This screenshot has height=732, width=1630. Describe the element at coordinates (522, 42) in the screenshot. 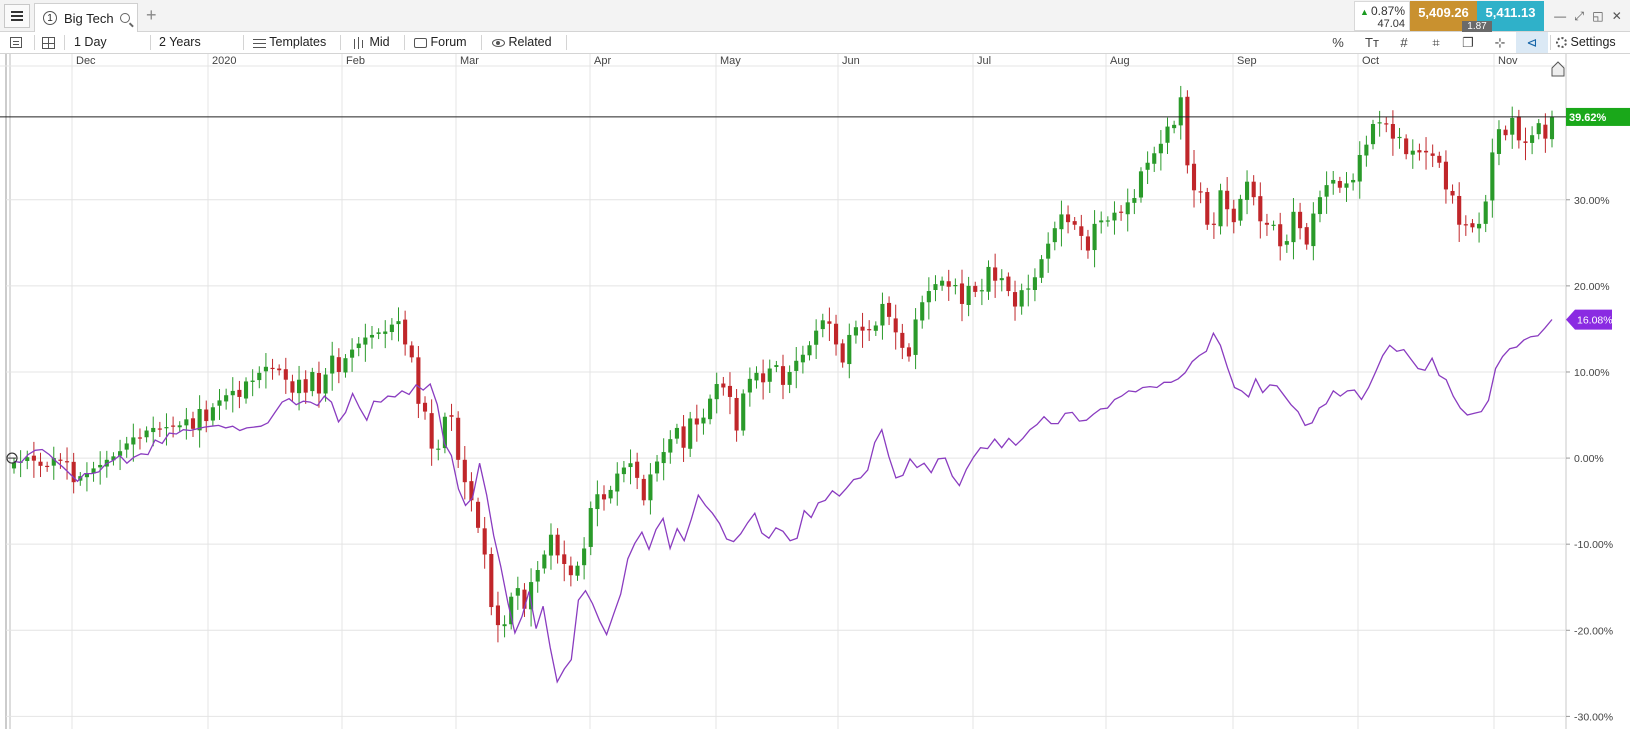

I see `related-button: Related` at that location.